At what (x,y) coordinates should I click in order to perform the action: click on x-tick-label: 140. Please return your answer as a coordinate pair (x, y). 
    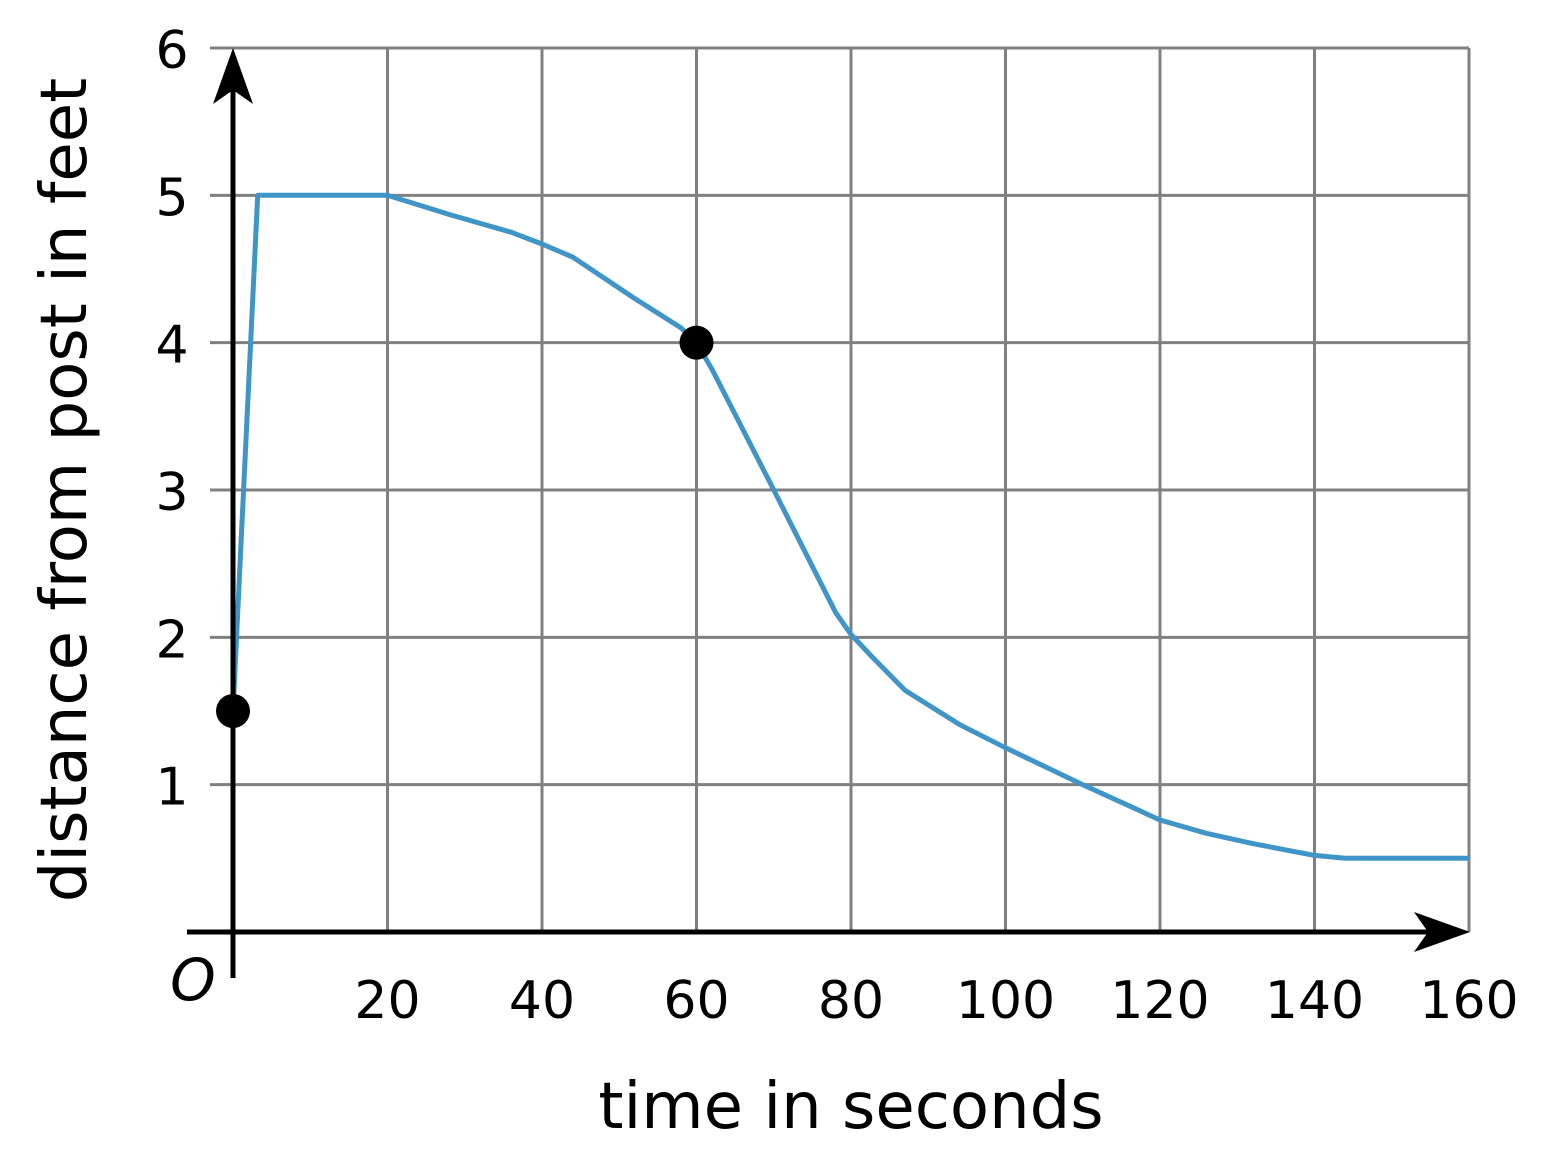
    Looking at the image, I should click on (1314, 1001).